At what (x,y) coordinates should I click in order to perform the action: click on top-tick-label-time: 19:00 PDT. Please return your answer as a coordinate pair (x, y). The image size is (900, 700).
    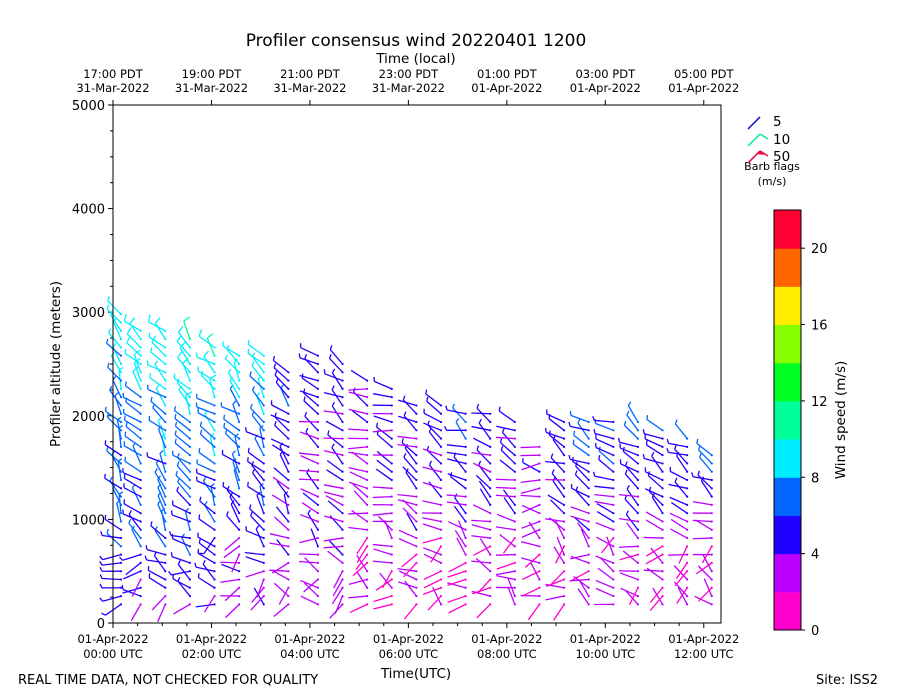
    Looking at the image, I should click on (212, 74).